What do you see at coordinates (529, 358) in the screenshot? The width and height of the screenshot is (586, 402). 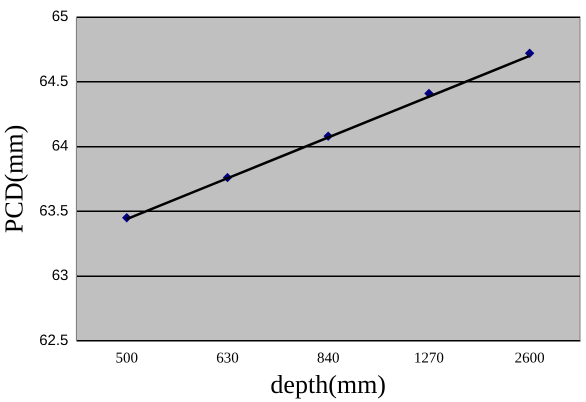 I see `x-tick-label: 2600` at bounding box center [529, 358].